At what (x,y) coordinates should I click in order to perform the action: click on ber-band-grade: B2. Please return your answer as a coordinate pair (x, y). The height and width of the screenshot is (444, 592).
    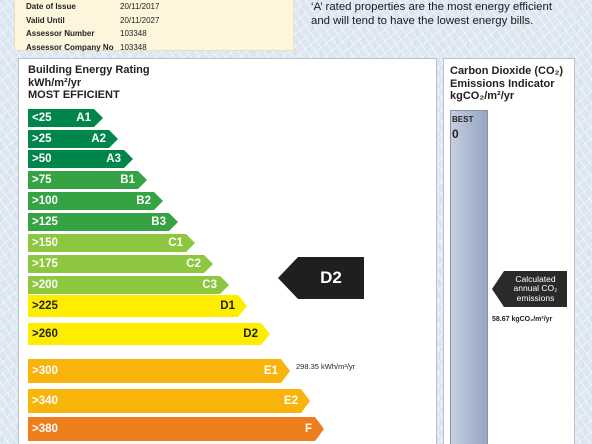
    Looking at the image, I should click on (143, 201).